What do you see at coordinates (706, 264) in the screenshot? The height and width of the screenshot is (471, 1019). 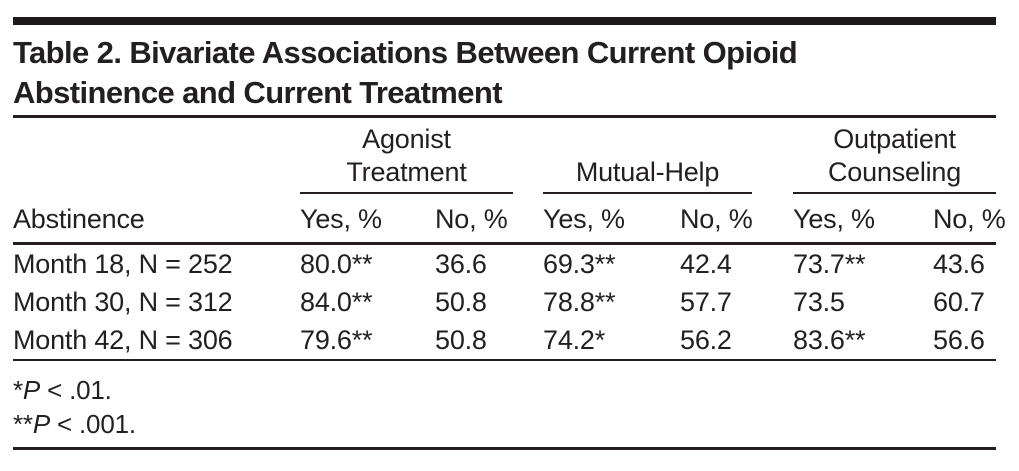 I see `cell-month18-mutual-no: 42.4` at bounding box center [706, 264].